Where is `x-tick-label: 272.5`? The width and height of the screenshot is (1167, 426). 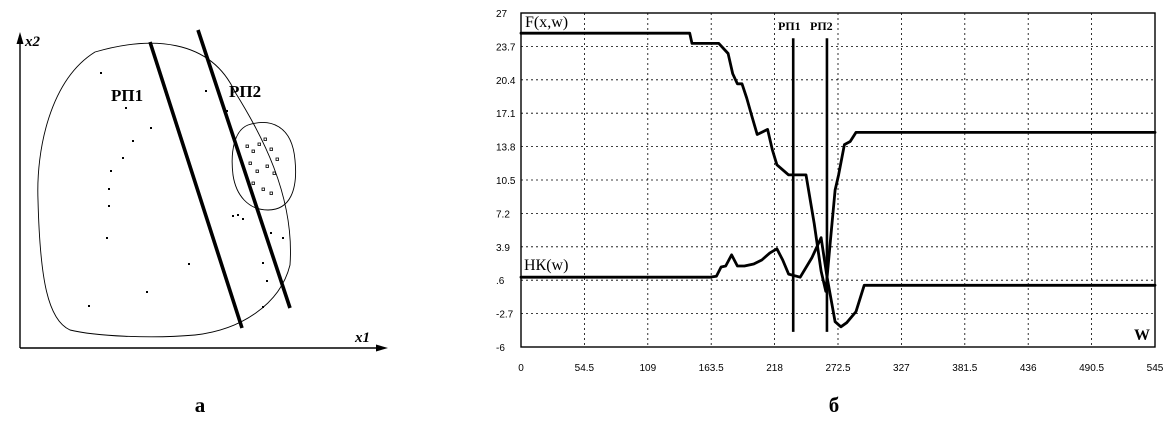
x-tick-label: 272.5 is located at coordinates (837, 368).